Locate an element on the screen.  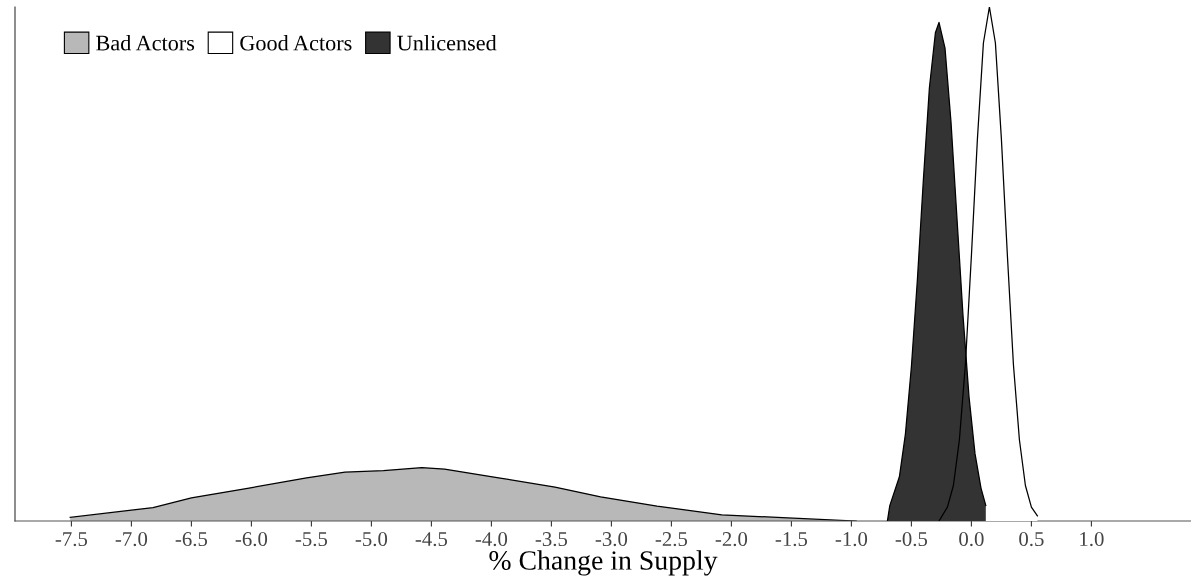
x-tick-label: -5.5 is located at coordinates (311, 539).